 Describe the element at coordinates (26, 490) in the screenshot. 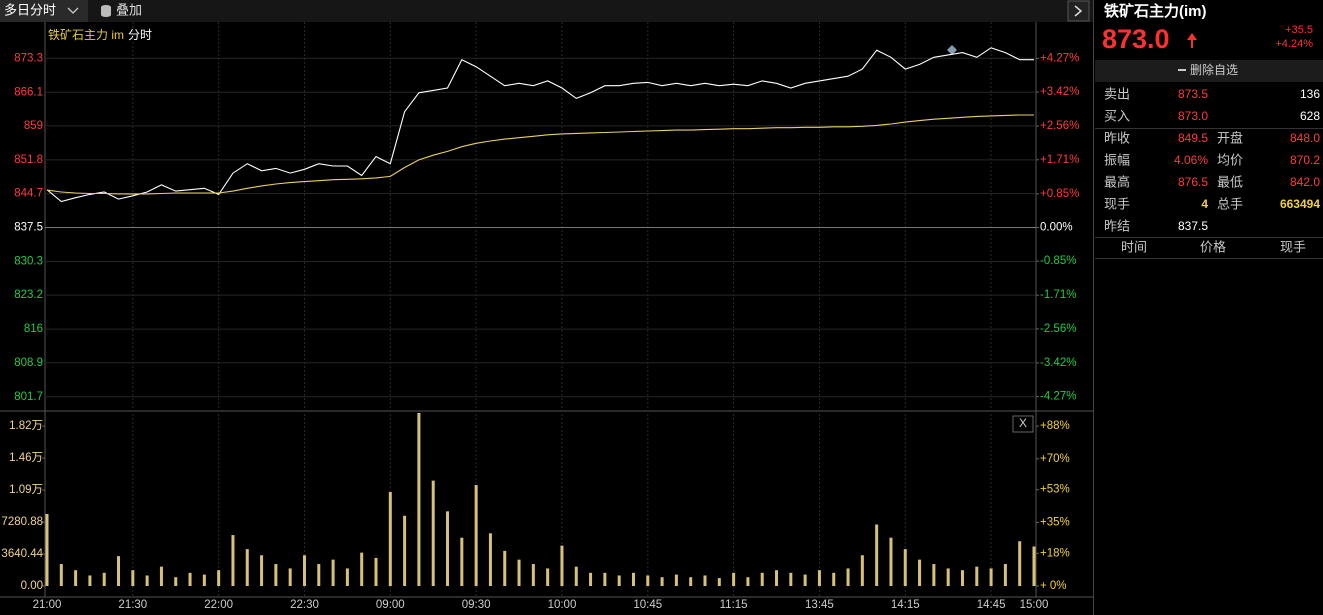

I see `y-tick-label: 1.09万` at that location.